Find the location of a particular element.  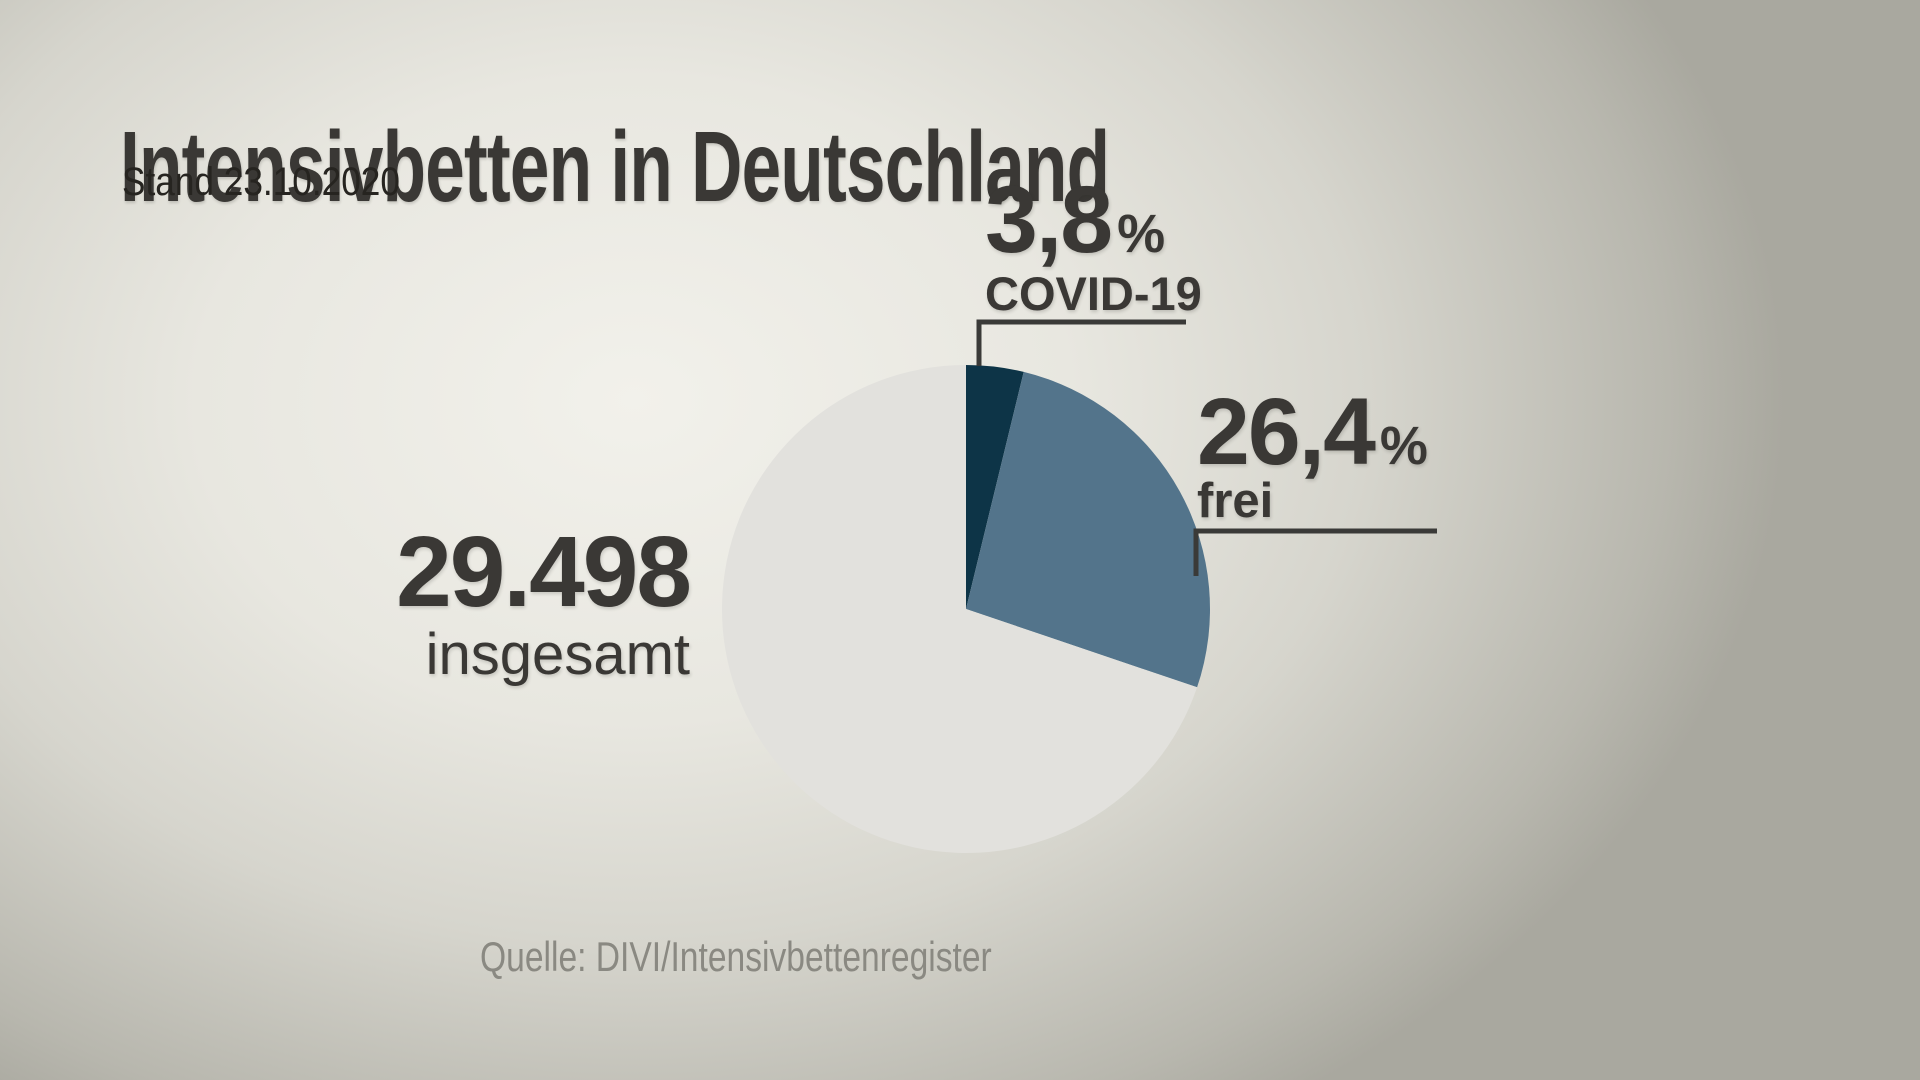

frei-connector-line is located at coordinates (1315, 552).